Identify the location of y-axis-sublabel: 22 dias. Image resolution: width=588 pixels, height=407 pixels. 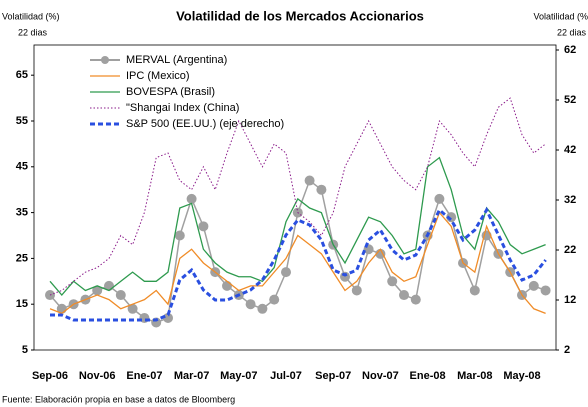
(33, 32).